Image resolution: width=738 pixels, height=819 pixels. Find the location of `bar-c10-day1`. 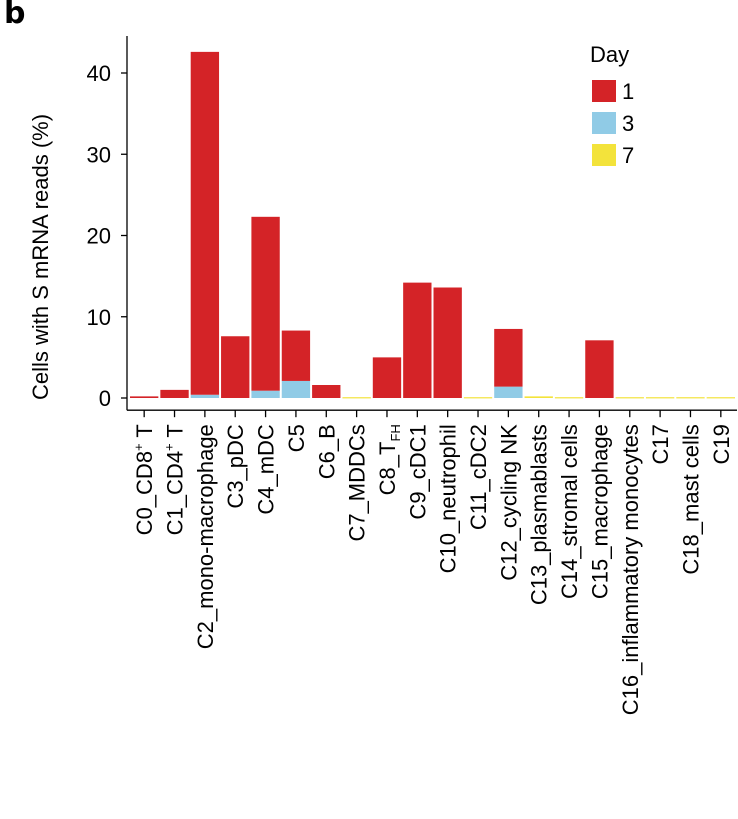

bar-c10-day1 is located at coordinates (447, 342).